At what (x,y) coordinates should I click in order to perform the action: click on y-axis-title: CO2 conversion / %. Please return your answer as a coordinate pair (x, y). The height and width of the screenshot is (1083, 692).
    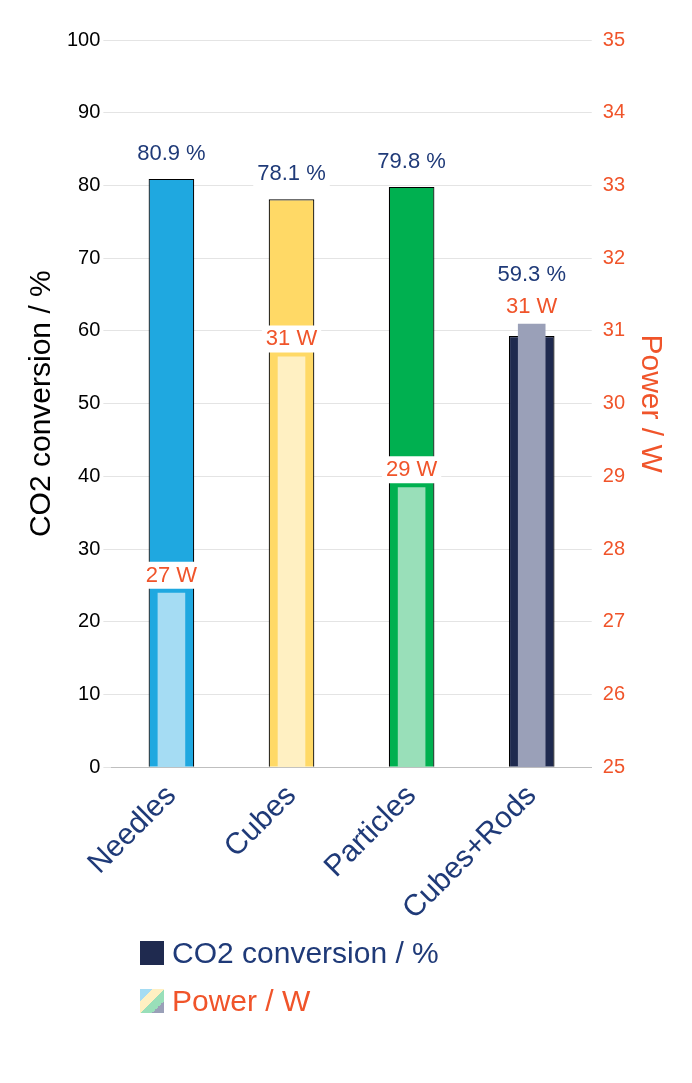
    Looking at the image, I should click on (40, 404).